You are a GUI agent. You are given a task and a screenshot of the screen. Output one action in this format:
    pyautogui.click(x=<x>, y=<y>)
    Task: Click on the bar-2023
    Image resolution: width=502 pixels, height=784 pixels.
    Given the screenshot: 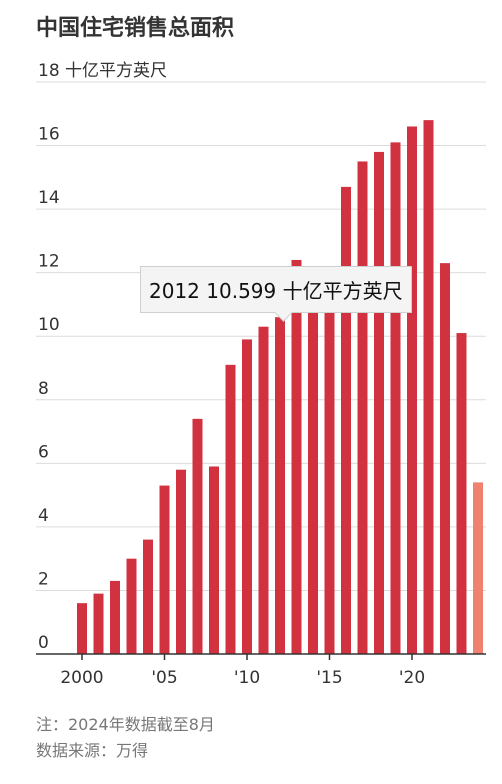 What is the action you would take?
    pyautogui.click(x=461, y=493)
    